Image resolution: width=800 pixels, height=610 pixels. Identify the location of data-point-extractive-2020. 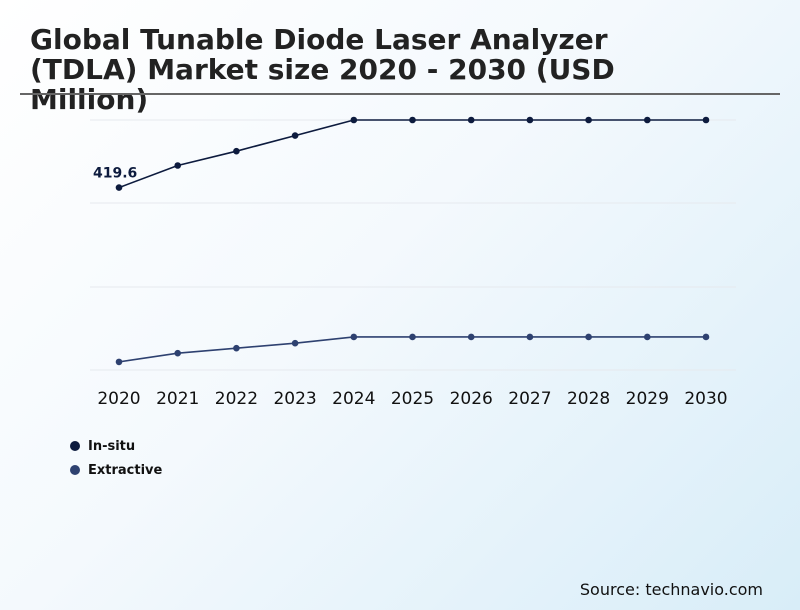
(119, 362).